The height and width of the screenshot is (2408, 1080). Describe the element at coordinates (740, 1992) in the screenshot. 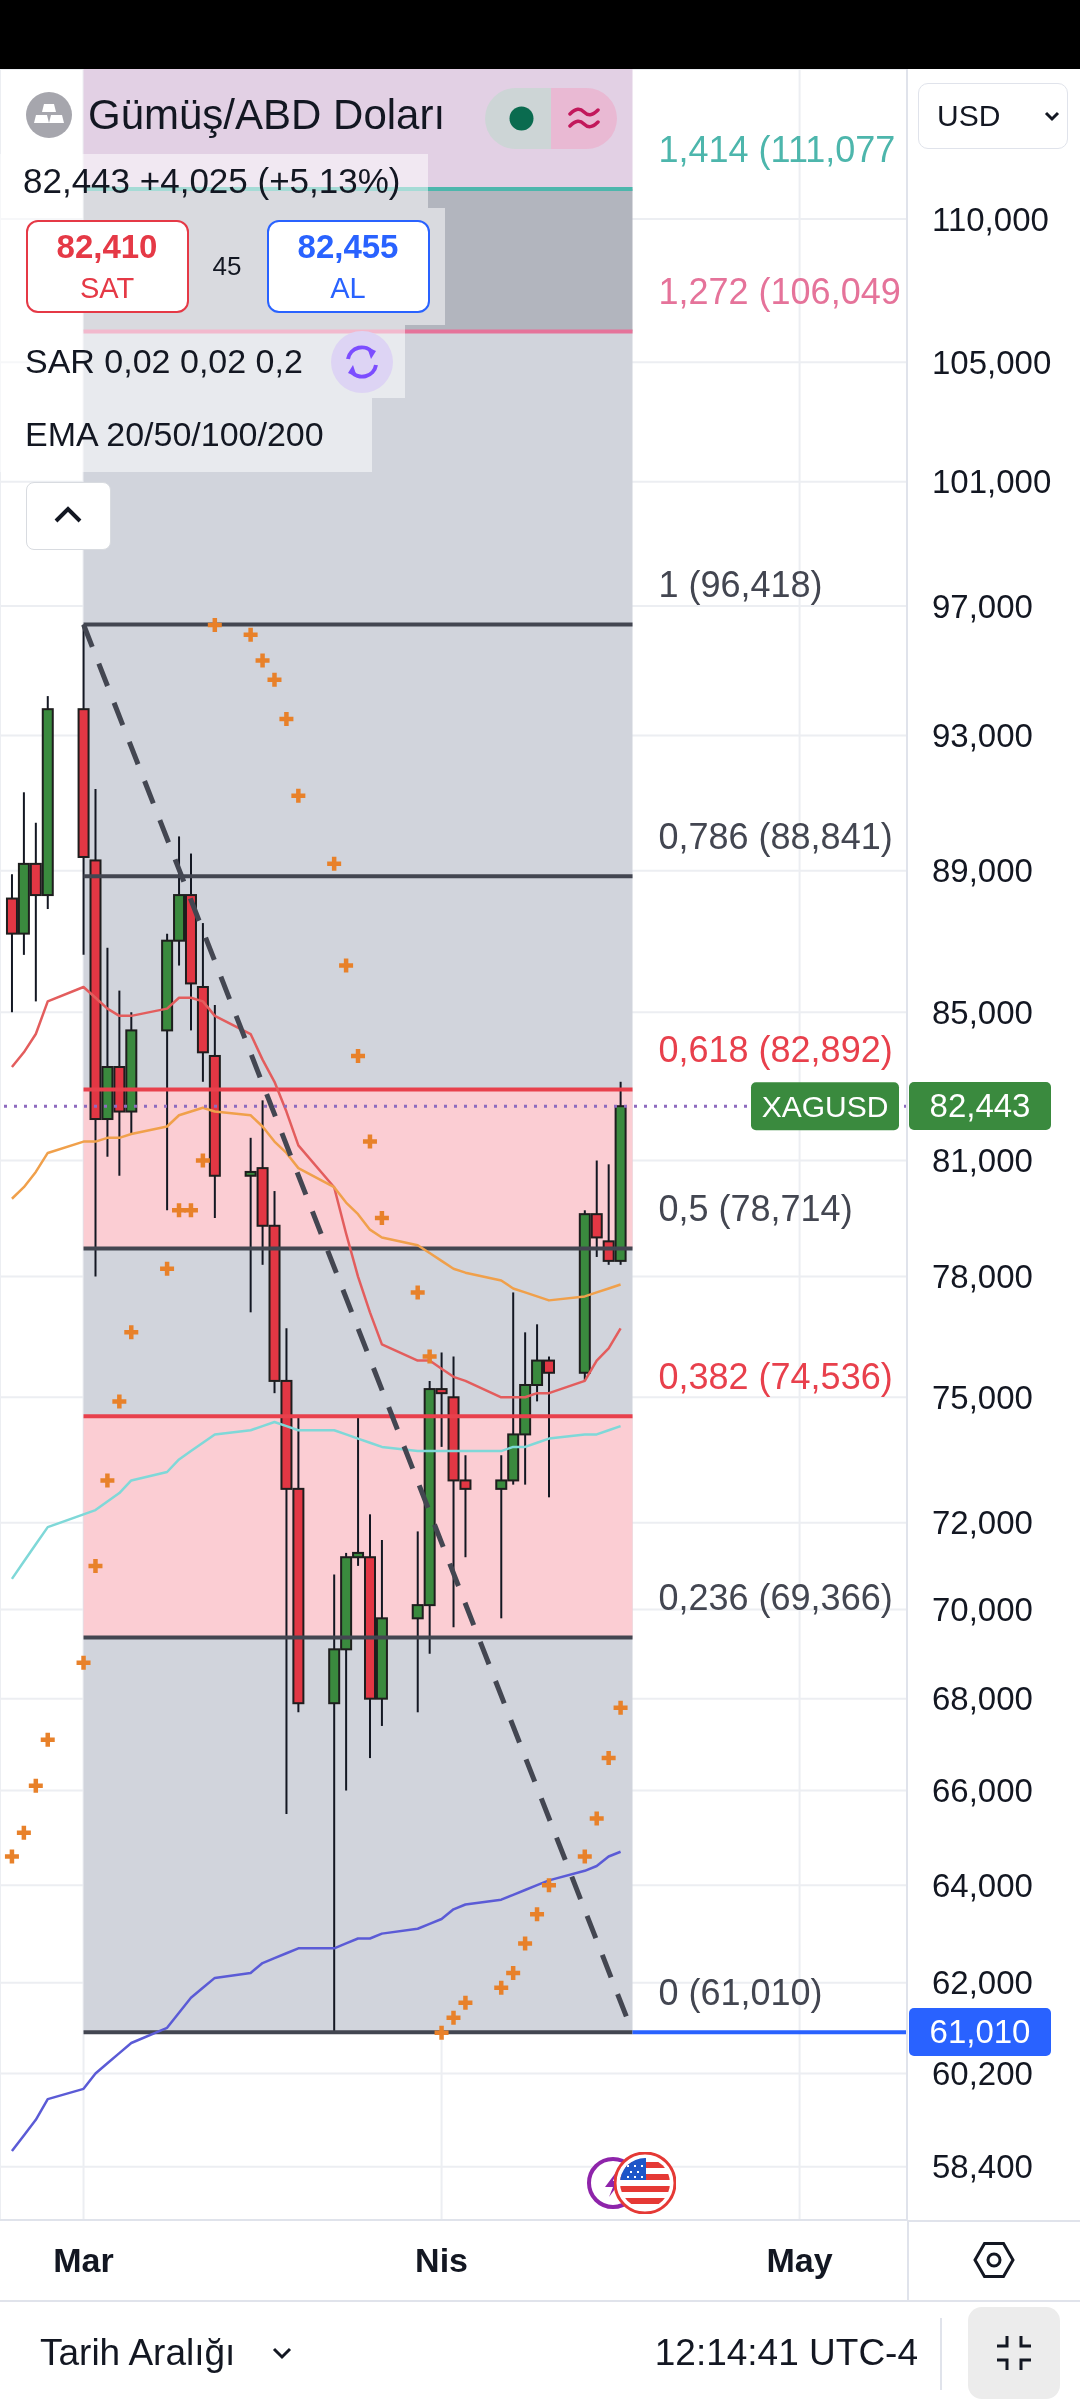

I see `ref-line-label: 0 (61,010)` at that location.